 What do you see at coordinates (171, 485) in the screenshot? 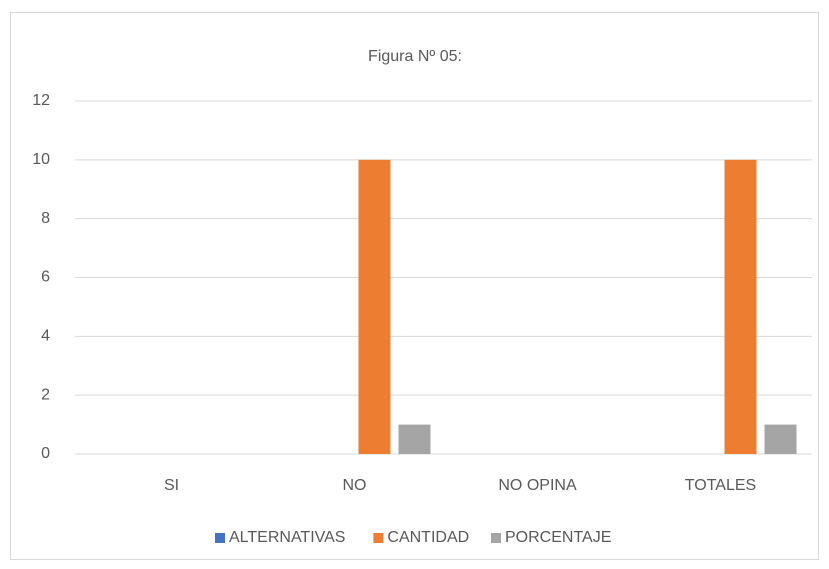
I see `x-tick-label: SI` at bounding box center [171, 485].